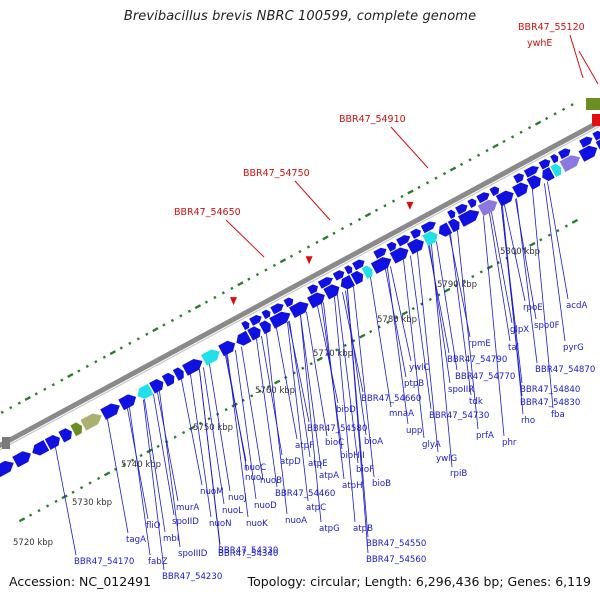 Image resolution: width=600 pixels, height=600 pixels. I want to click on gene-label: atpB, so click(363, 529).